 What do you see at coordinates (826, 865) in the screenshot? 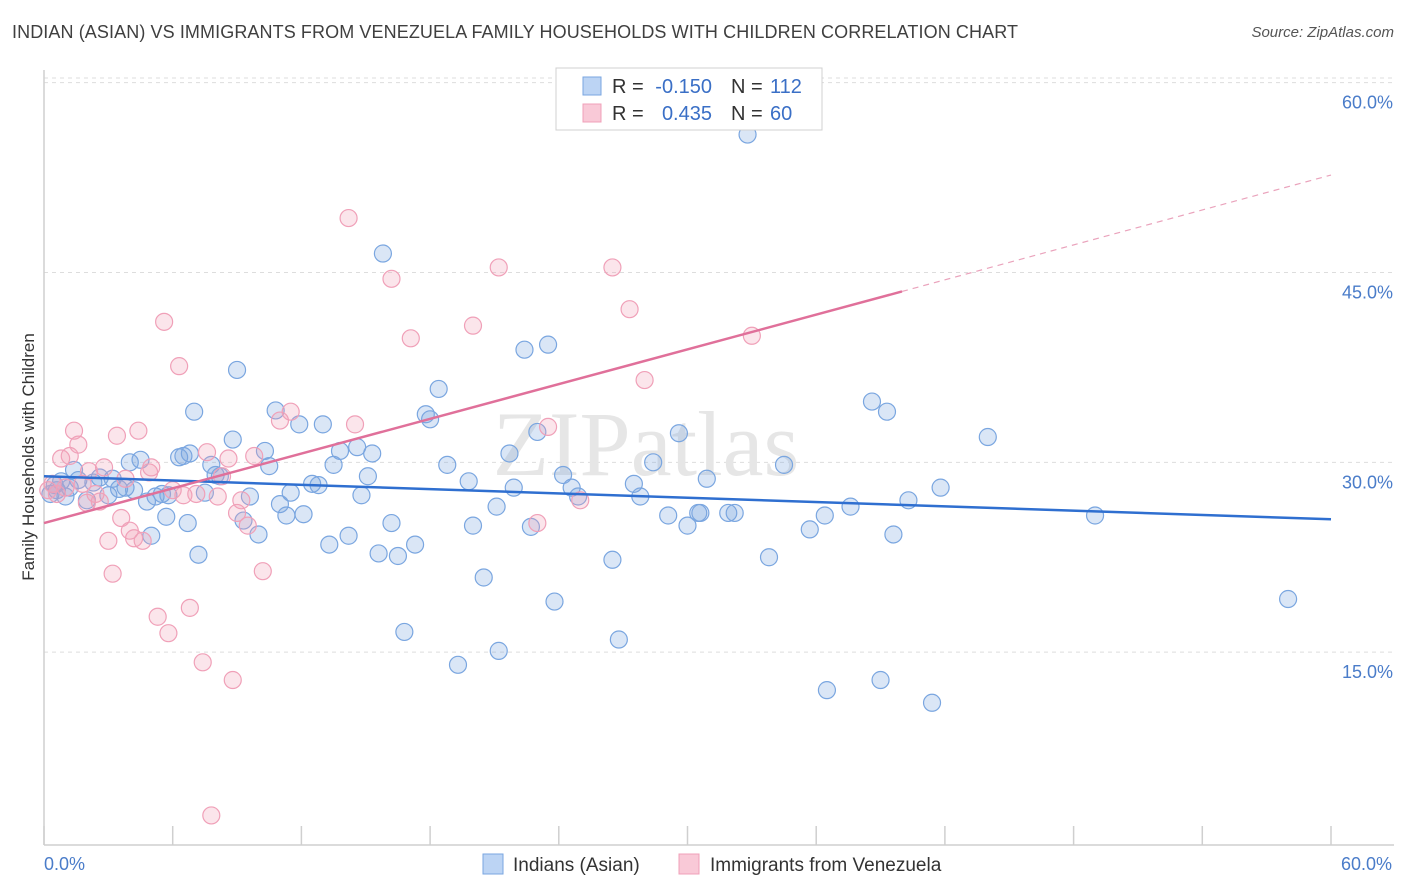
I see `series-legend-label-pink: Immigrants from Venezuela` at bounding box center [826, 865].